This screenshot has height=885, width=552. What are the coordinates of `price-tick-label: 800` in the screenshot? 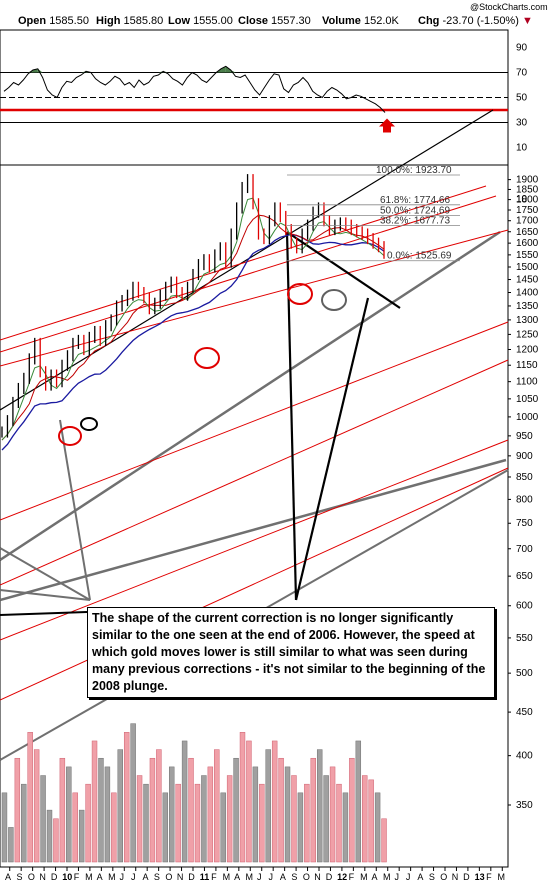 It's located at (524, 499).